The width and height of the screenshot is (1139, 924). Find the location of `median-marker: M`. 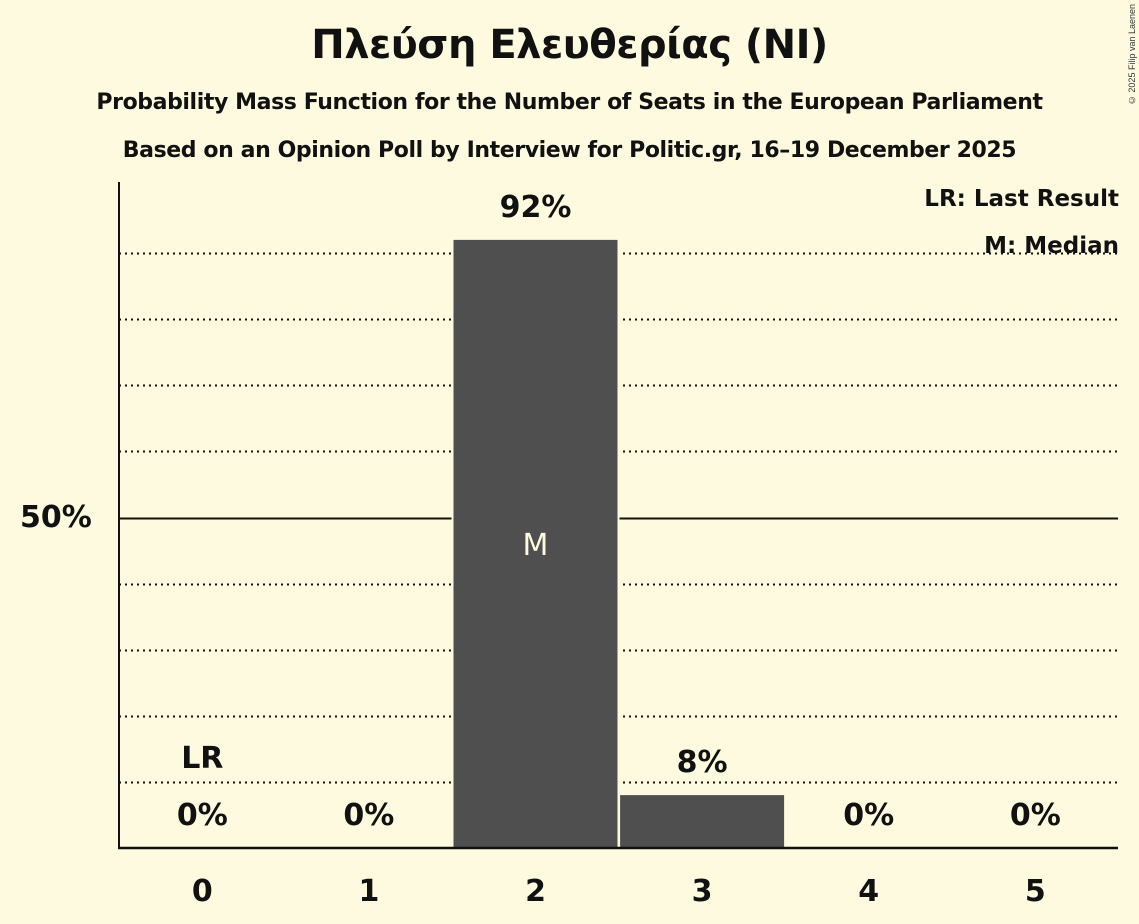

median-marker: M is located at coordinates (535, 545).